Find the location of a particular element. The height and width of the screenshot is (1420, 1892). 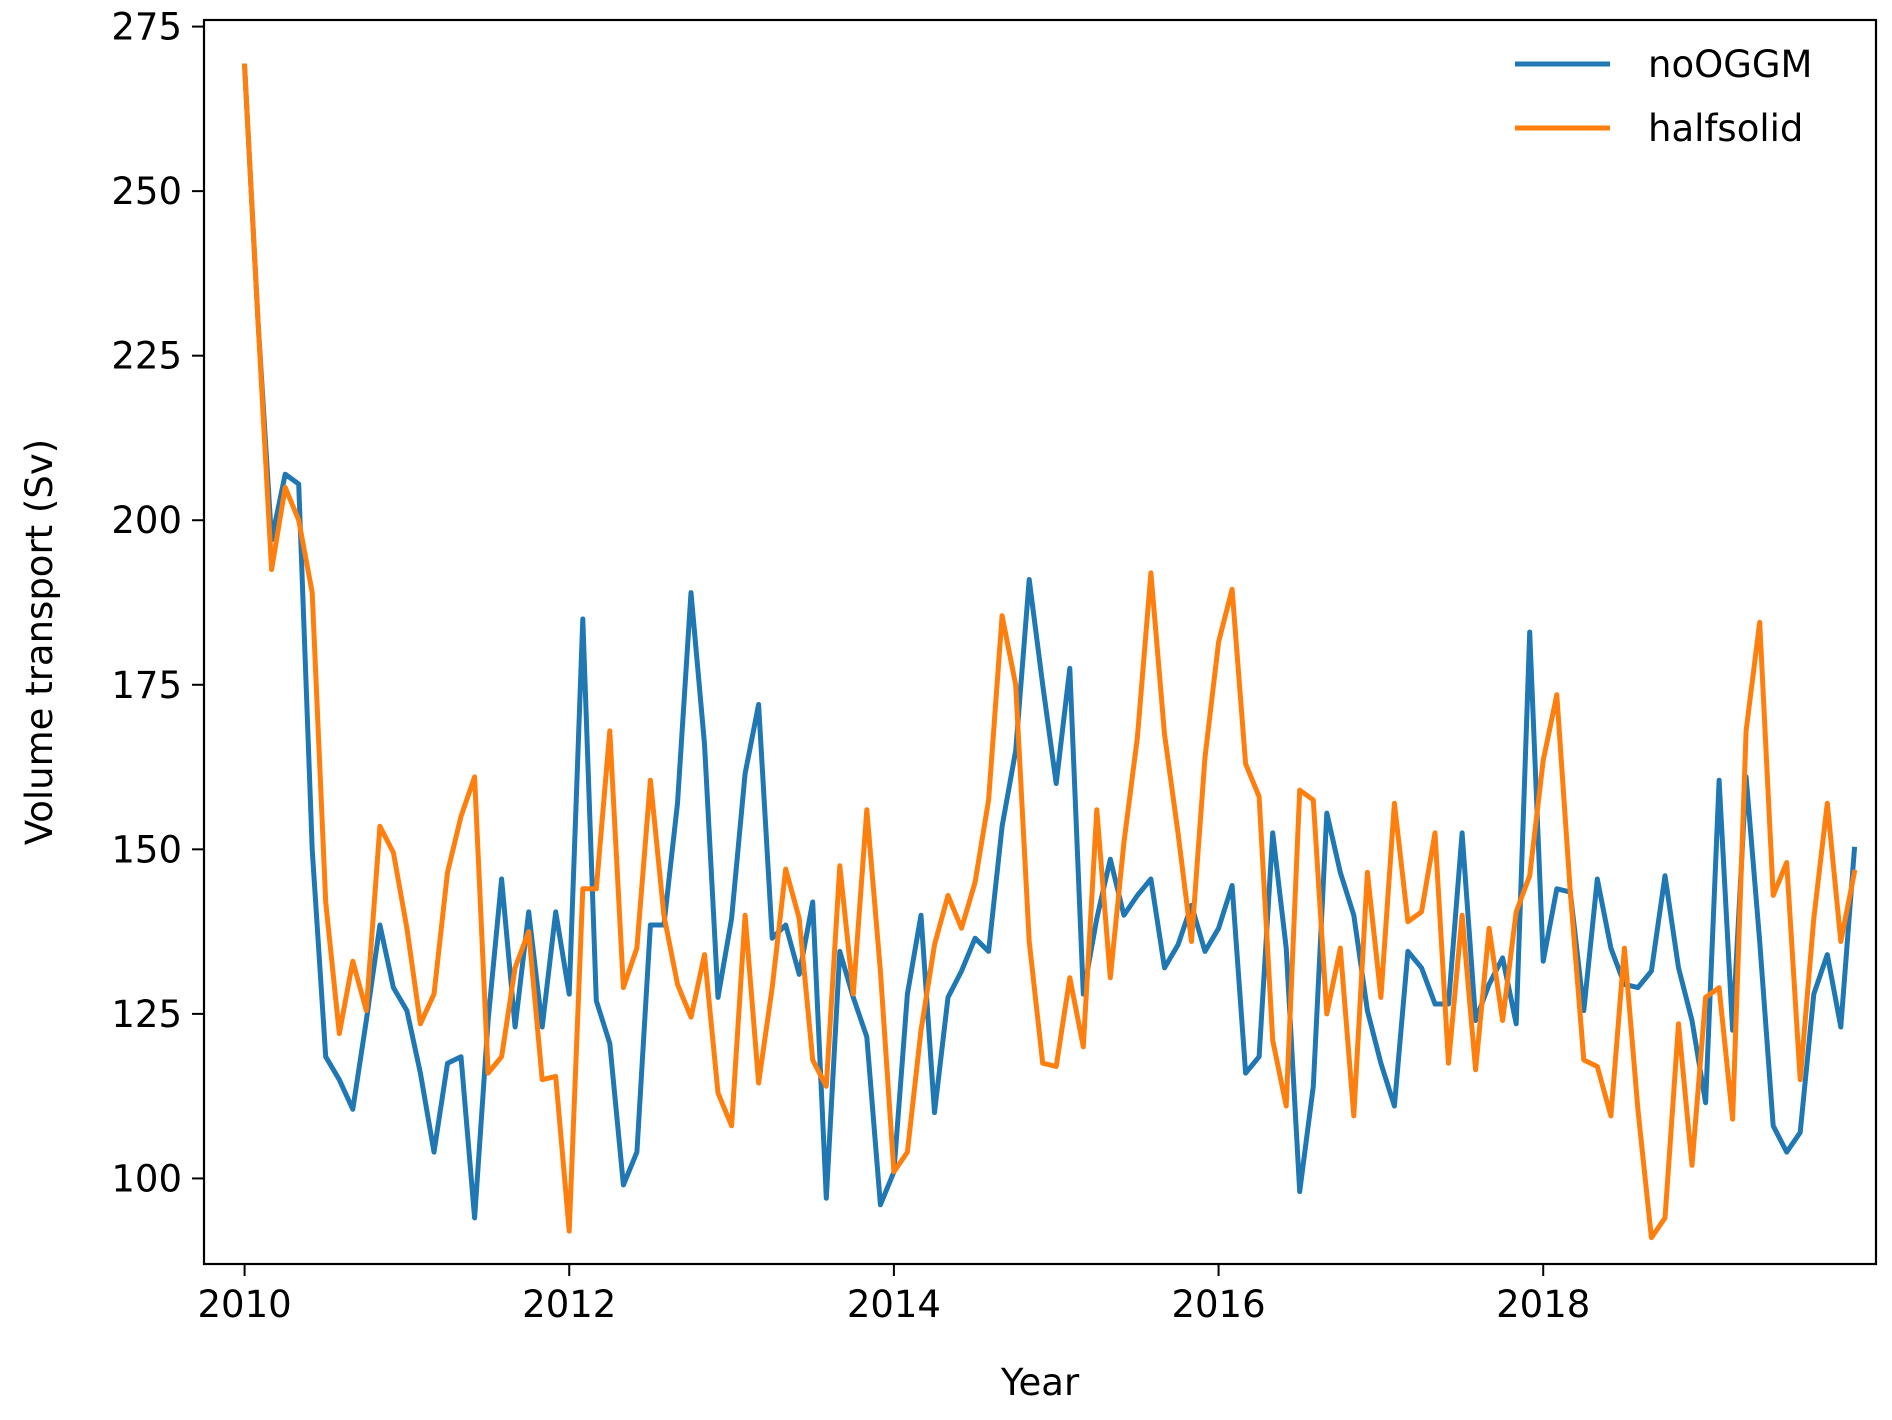

legend-label-noOGGM: noOGGM is located at coordinates (1730, 64).